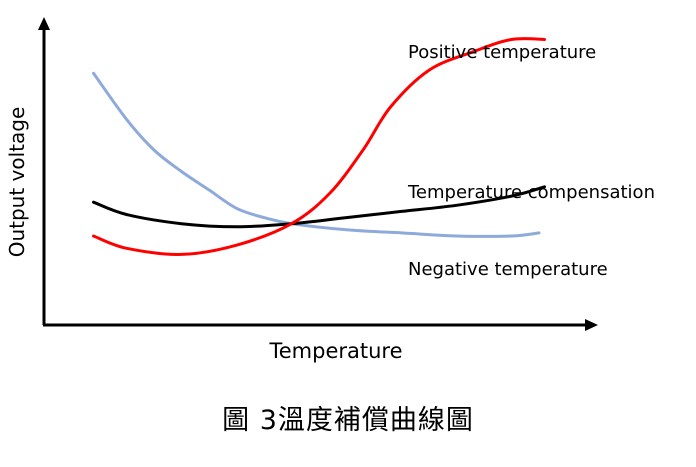 The width and height of the screenshot is (696, 467). What do you see at coordinates (319, 207) in the screenshot?
I see `series-temperature-compensation` at bounding box center [319, 207].